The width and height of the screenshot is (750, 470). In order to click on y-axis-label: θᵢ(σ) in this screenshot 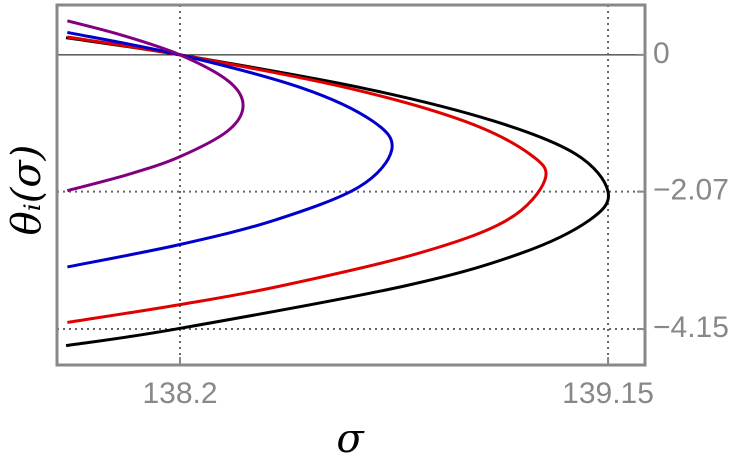, I will do `click(27, 190)`.